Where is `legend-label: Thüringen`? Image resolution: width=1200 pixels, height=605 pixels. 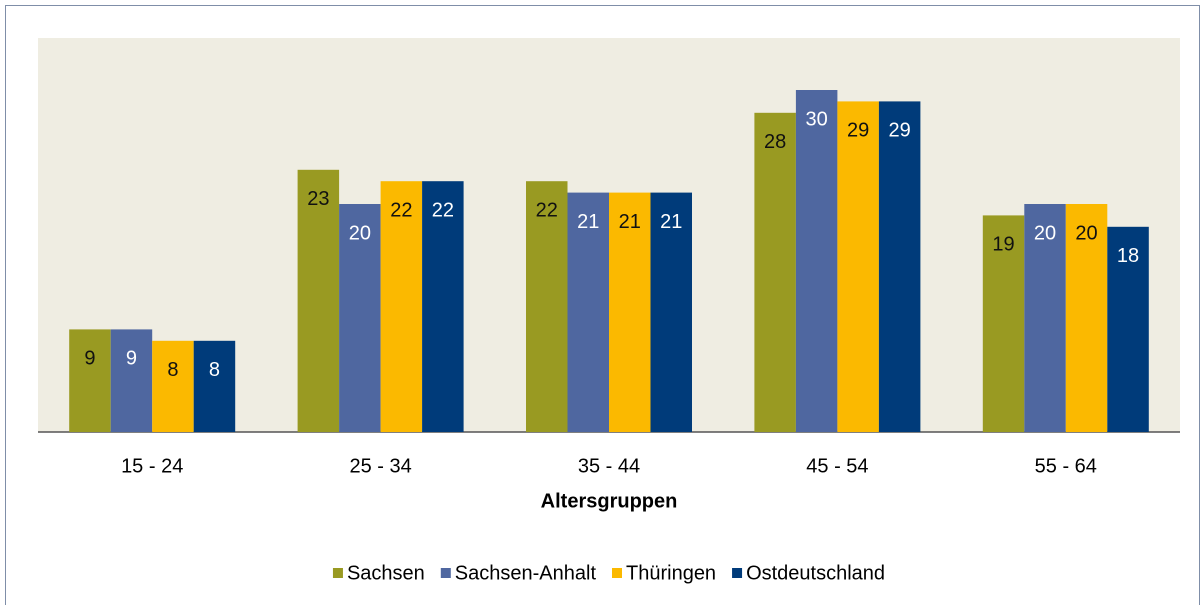
legend-label: Thüringen is located at coordinates (671, 573).